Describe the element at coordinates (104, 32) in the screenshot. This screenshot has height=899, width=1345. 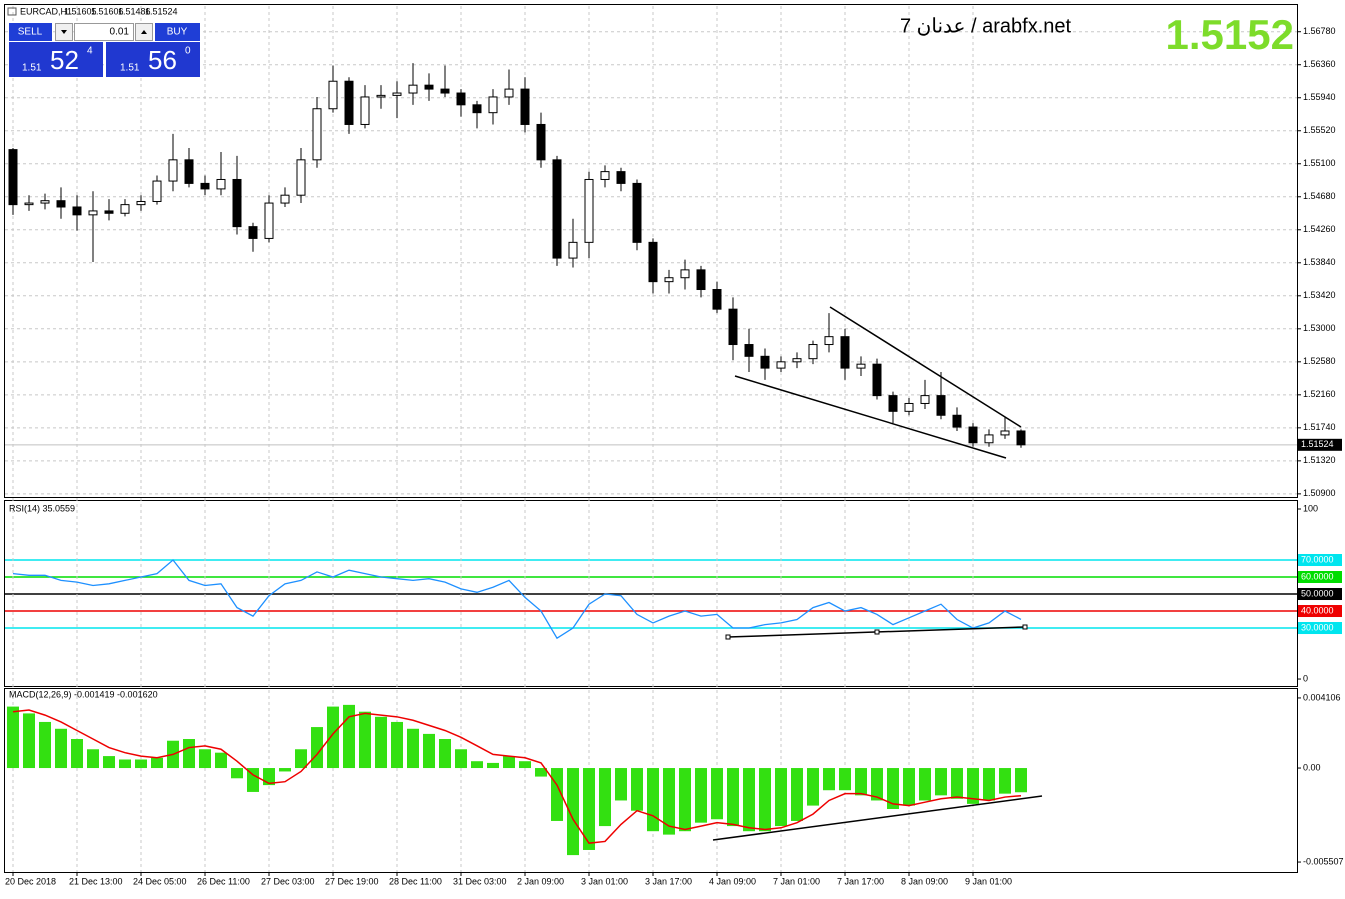
I see `lot-field` at that location.